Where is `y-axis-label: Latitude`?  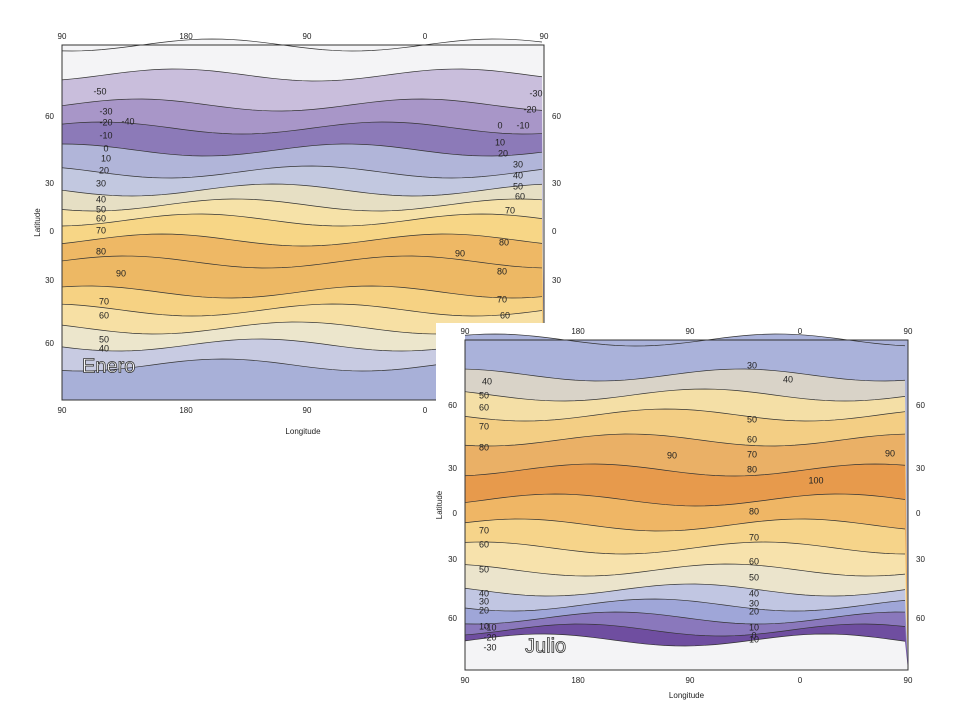
y-axis-label: Latitude is located at coordinates (439, 504).